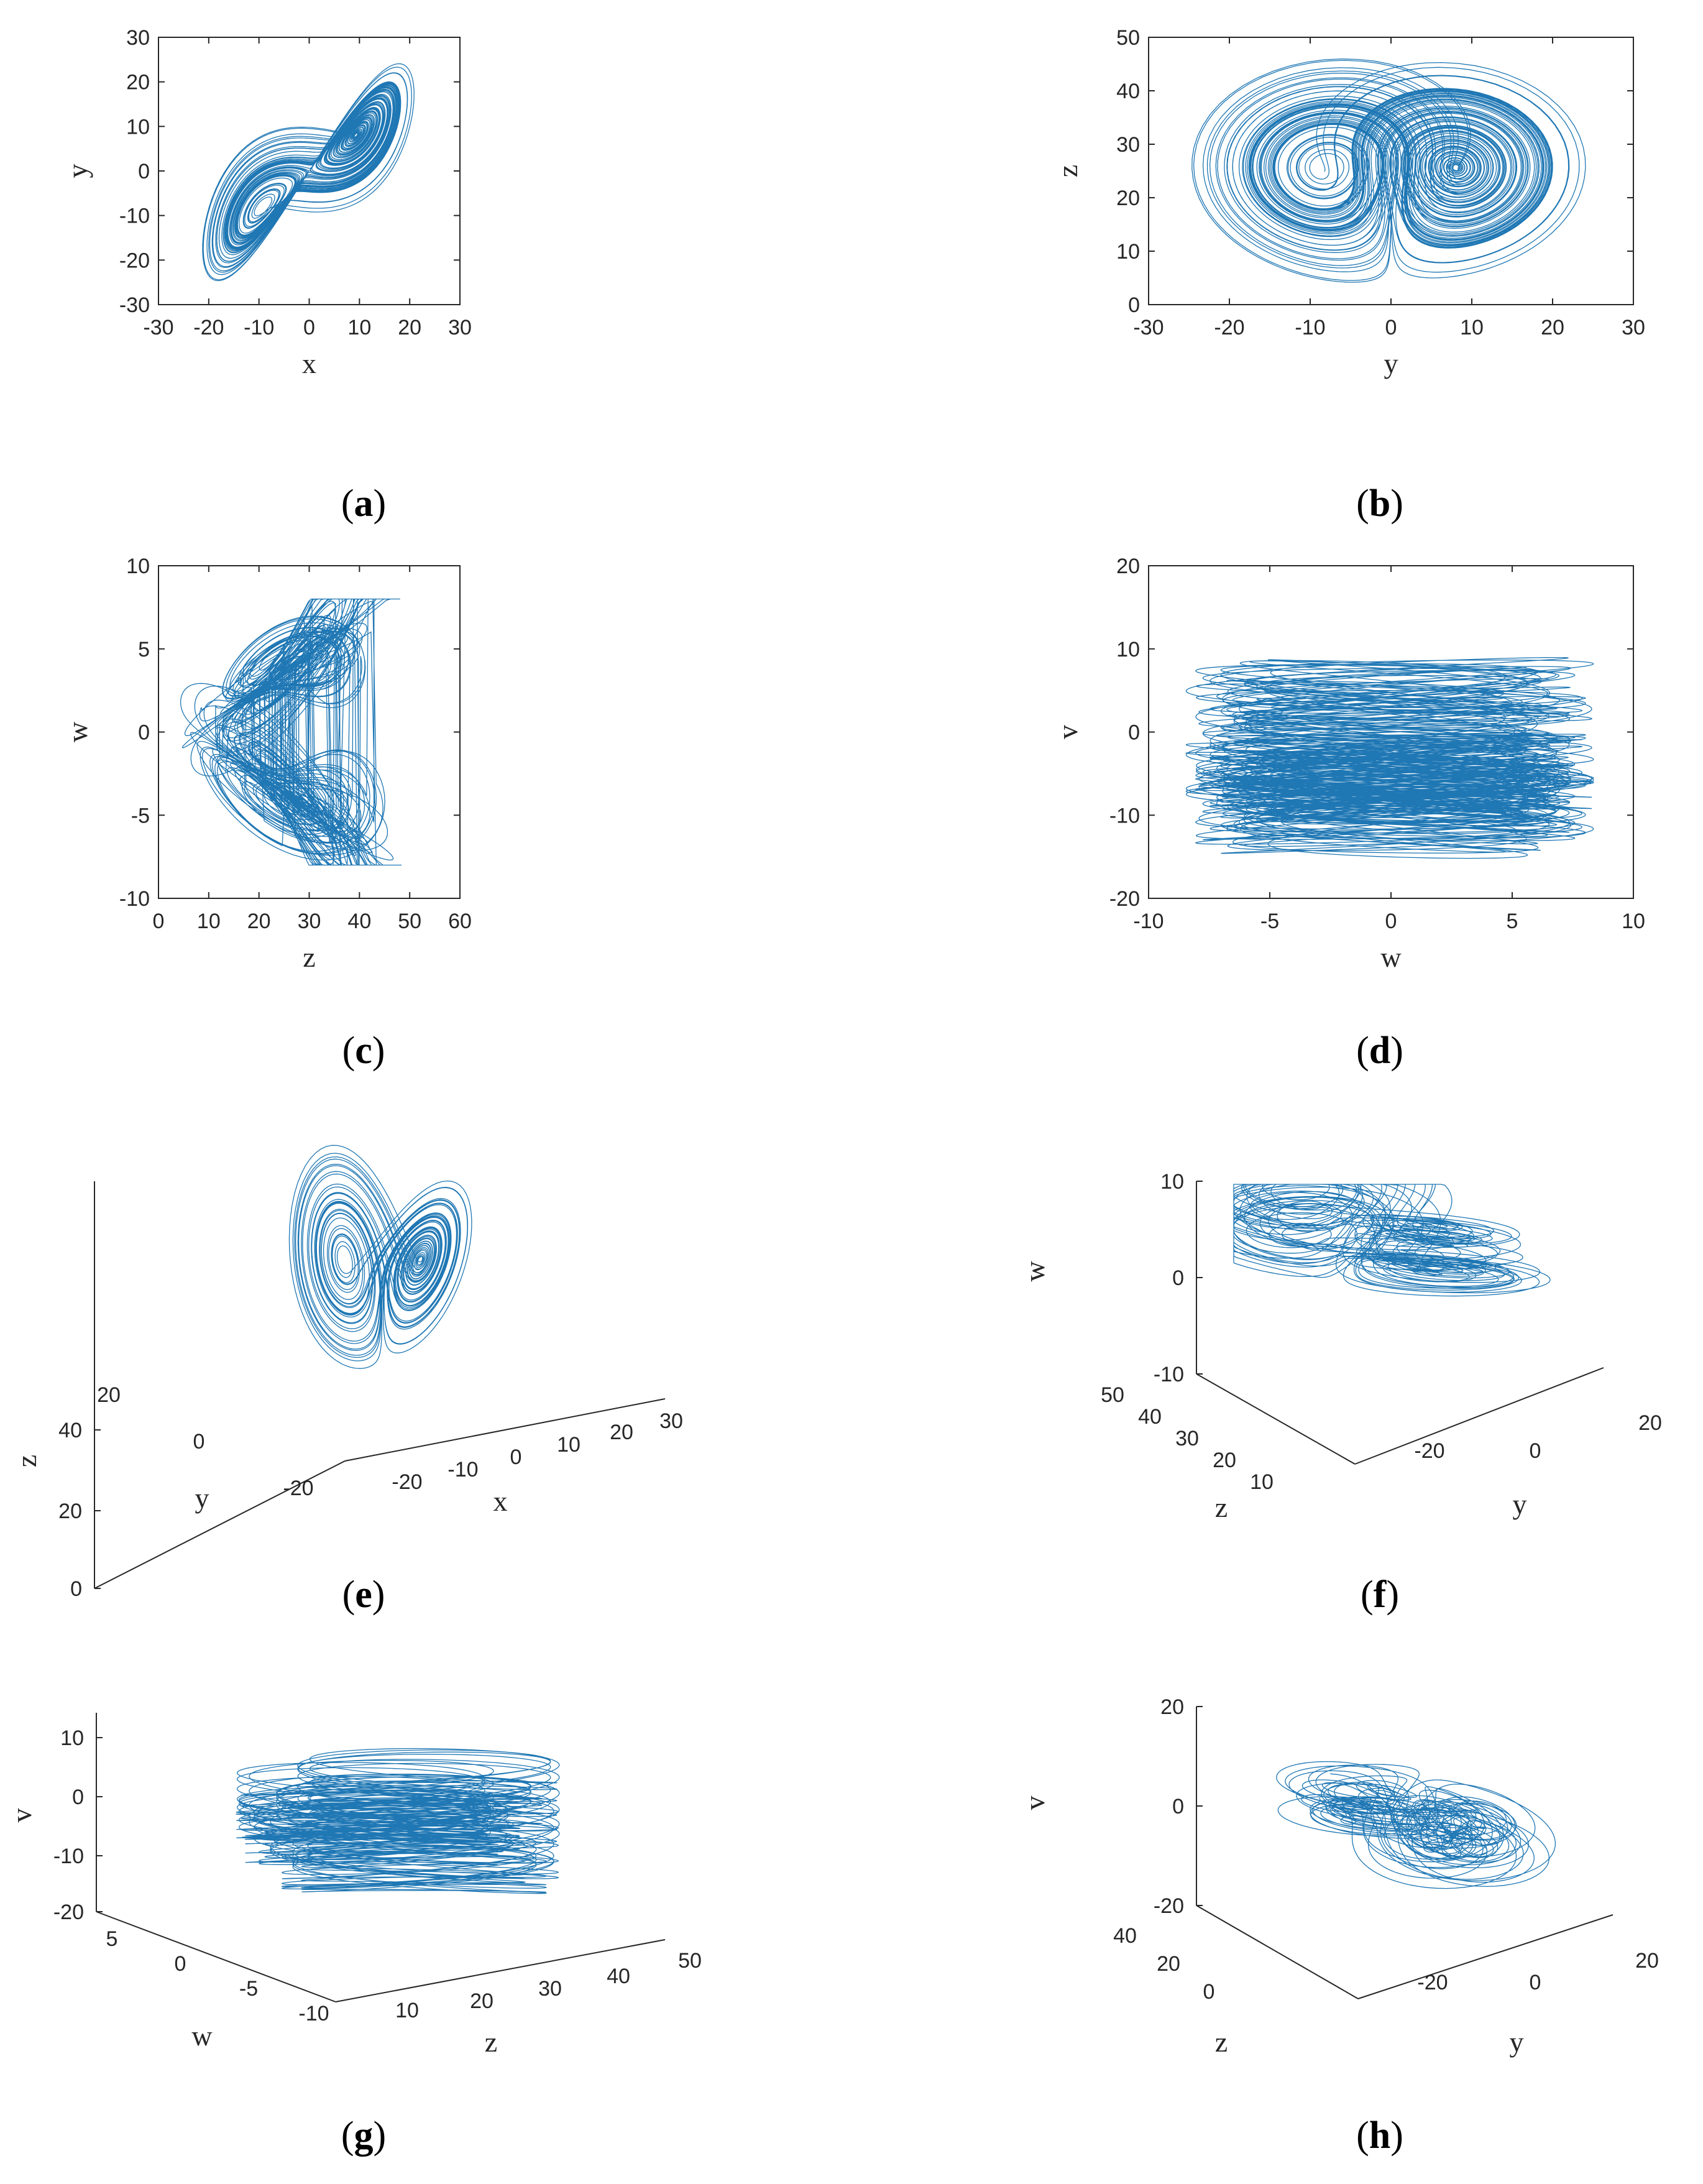  I want to click on y-tick-label-d-1: -10, so click(1124, 815).